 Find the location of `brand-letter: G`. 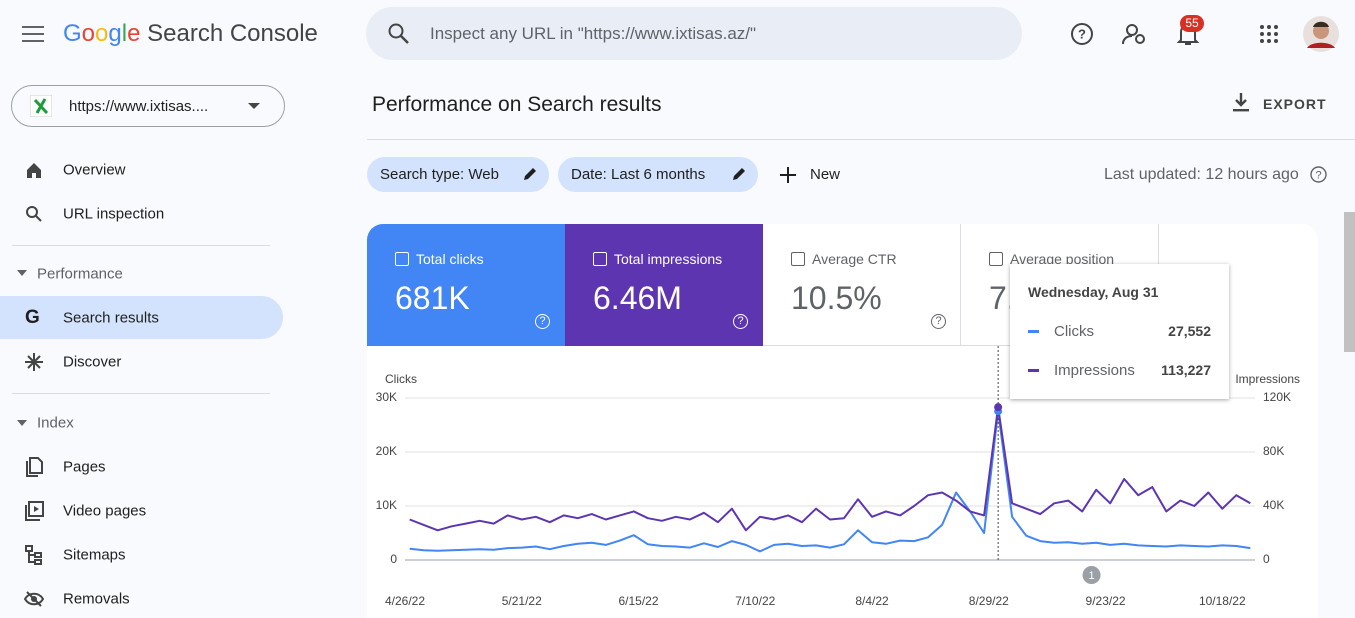

brand-letter: G is located at coordinates (72, 33).